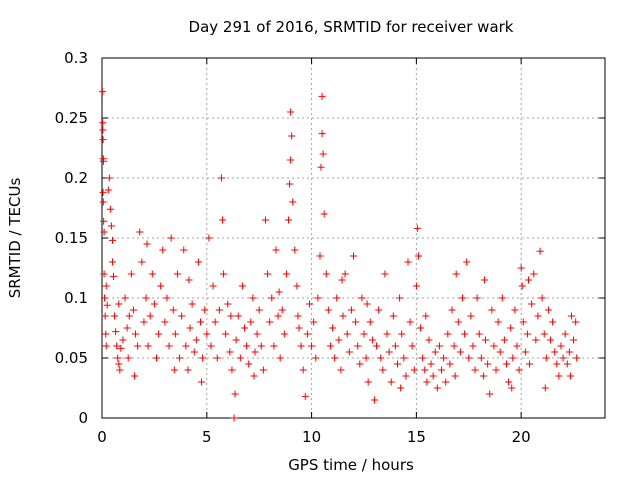 This screenshot has width=640, height=480. Describe the element at coordinates (71, 358) in the screenshot. I see `y-tick-label: 0.05` at that location.